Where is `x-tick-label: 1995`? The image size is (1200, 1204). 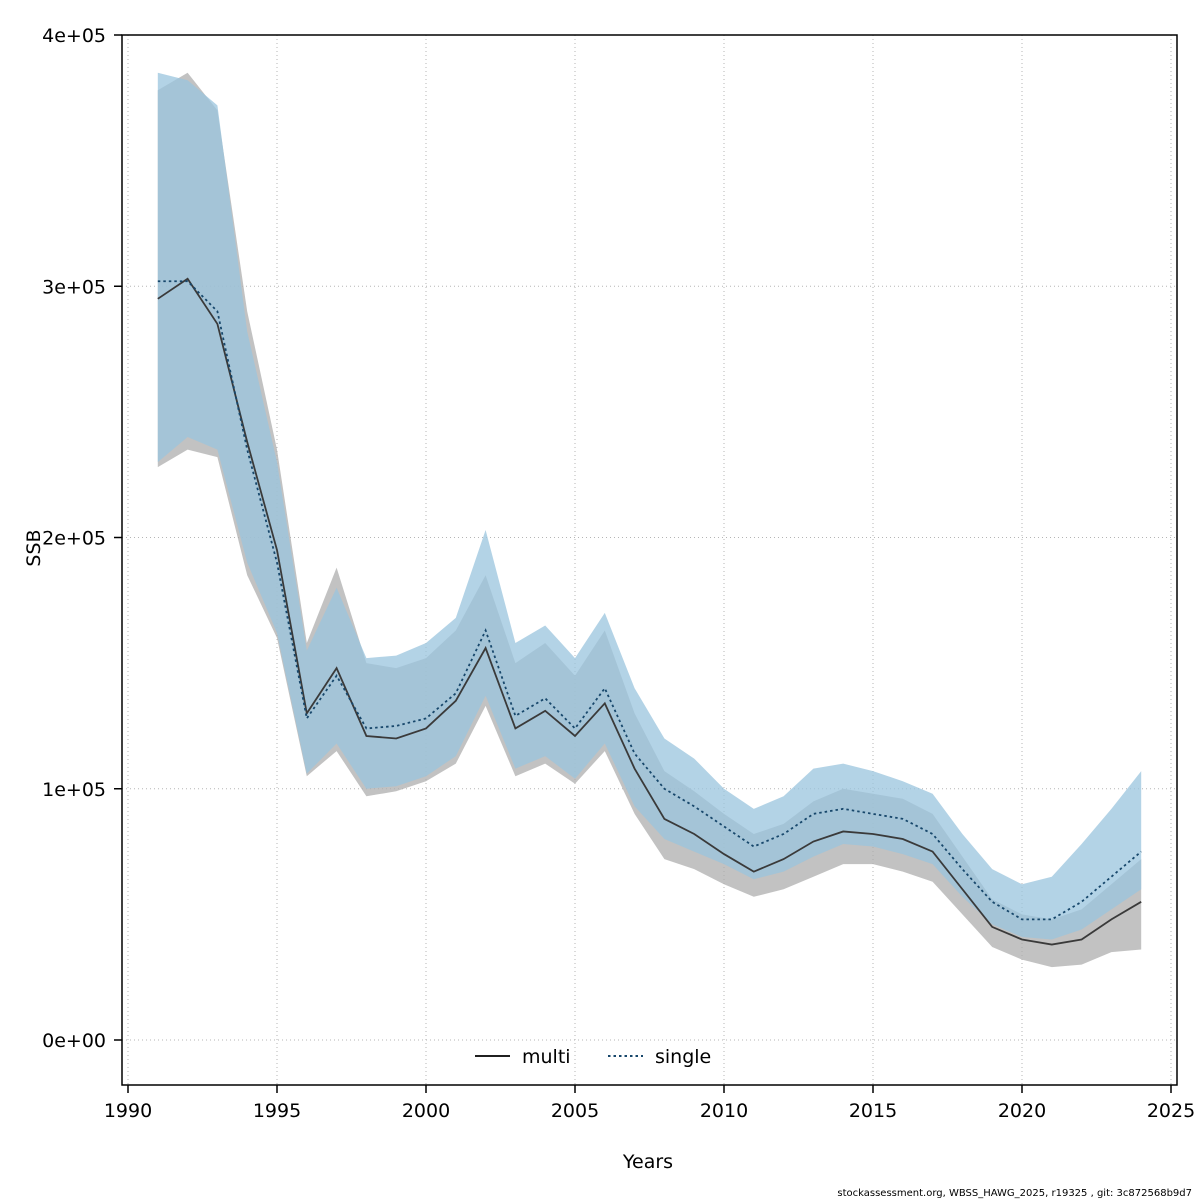 x-tick-label: 1995 is located at coordinates (277, 1111).